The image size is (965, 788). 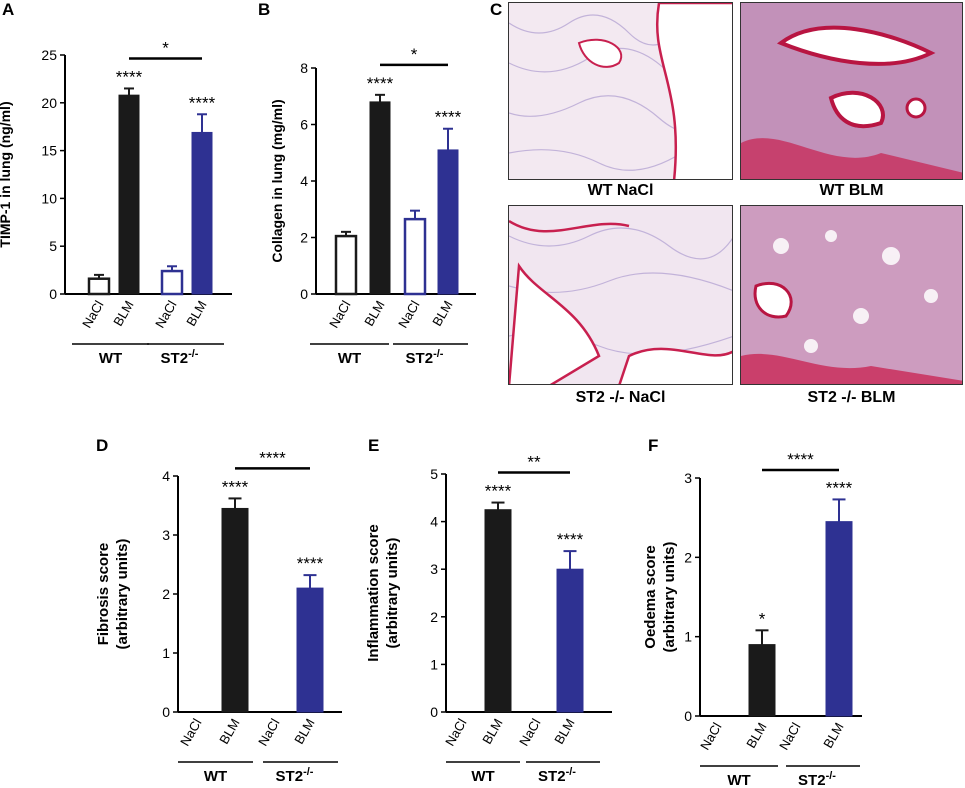 I want to click on y-tick-label: 8, so click(x=304, y=68).